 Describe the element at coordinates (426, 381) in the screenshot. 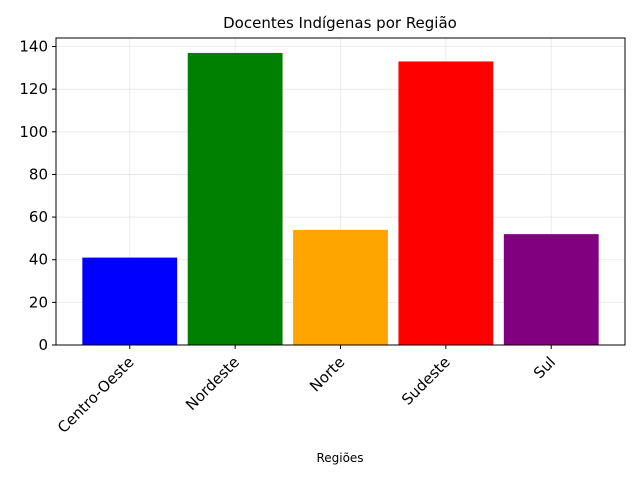

I see `x-tick-label: Sudeste` at that location.